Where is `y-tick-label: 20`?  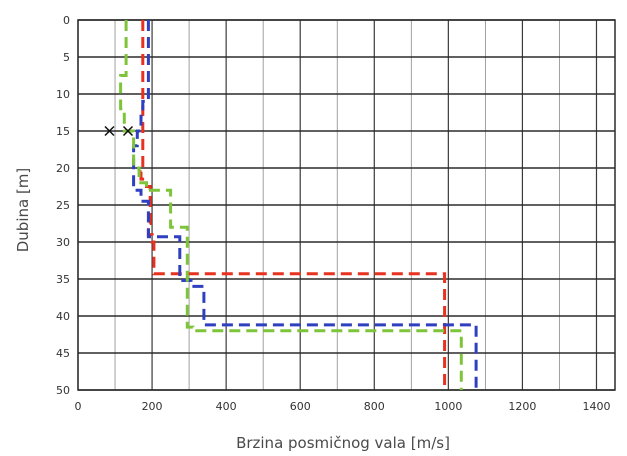 y-tick-label: 20 is located at coordinates (63, 168).